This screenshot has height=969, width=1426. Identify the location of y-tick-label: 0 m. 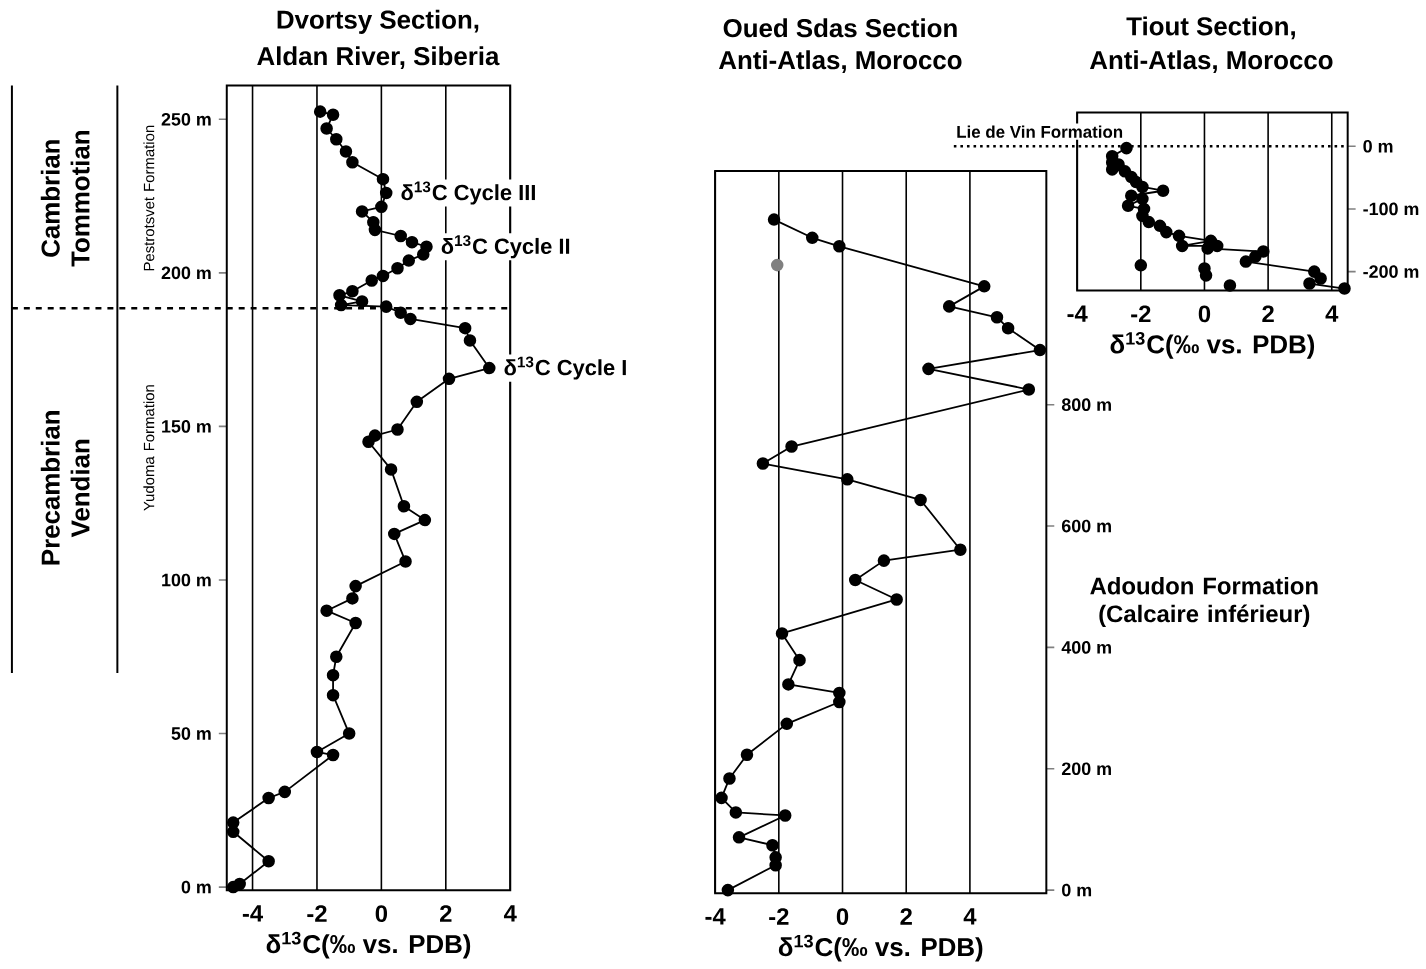
(196, 887).